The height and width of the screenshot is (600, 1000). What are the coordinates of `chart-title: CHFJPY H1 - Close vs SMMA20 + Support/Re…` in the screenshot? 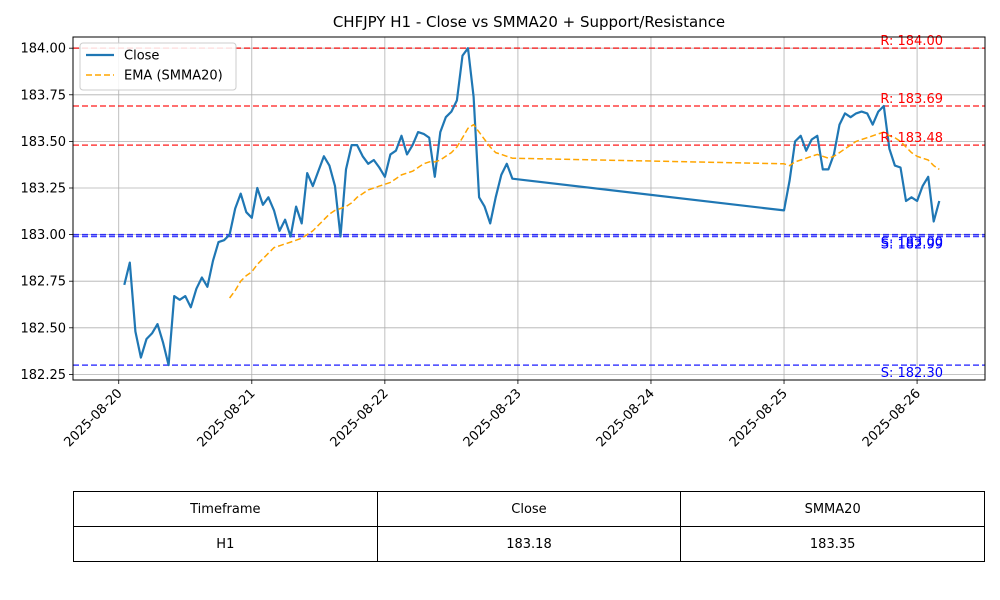 It's located at (529, 22).